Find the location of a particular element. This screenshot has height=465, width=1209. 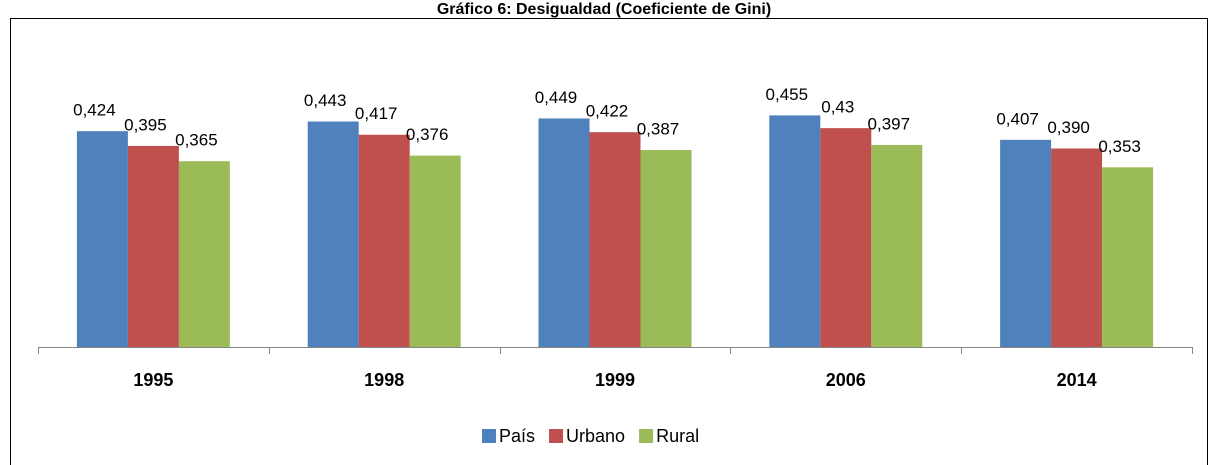

data-label: 0,43 is located at coordinates (837, 107).